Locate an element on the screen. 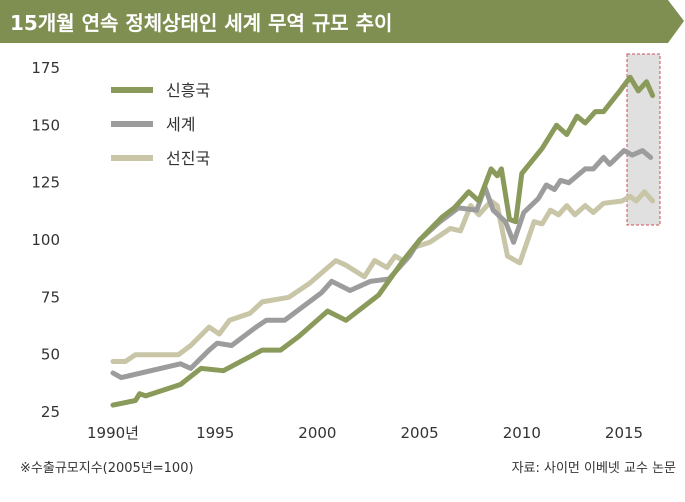 This screenshot has width=685, height=502. chart-title: 15개월 연속 정체상태인 세계 무역 규모 추이 is located at coordinates (201, 23).